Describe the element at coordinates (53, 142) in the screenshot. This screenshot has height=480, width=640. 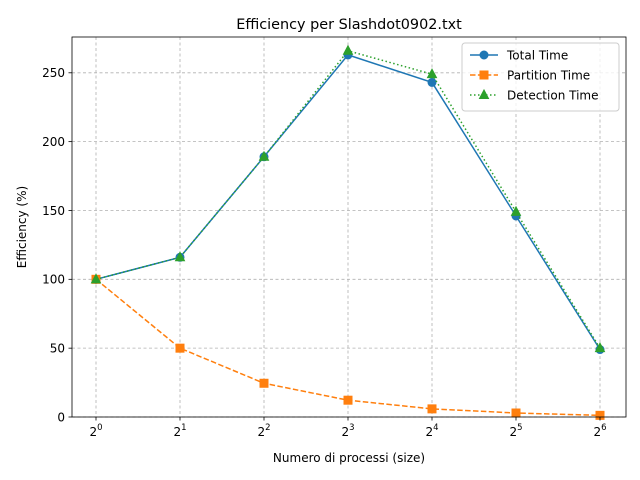
I see `y-tick-label: 200` at that location.